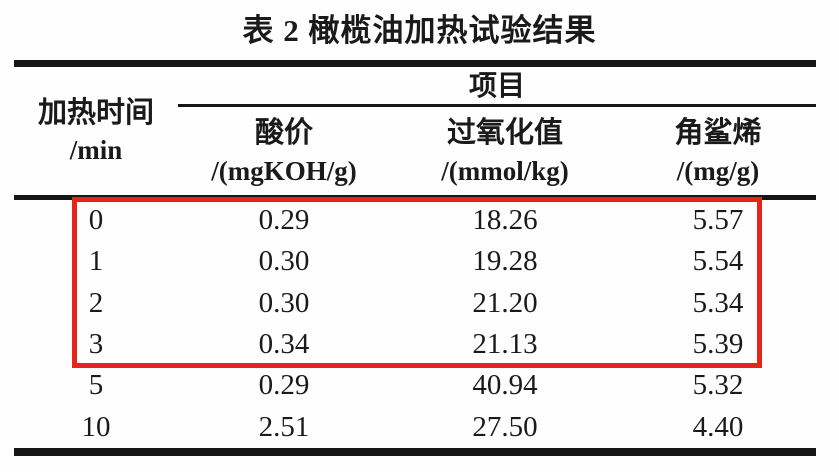 The height and width of the screenshot is (472, 839). Describe the element at coordinates (718, 133) in the screenshot. I see `column-label: 角鲨烯` at that location.